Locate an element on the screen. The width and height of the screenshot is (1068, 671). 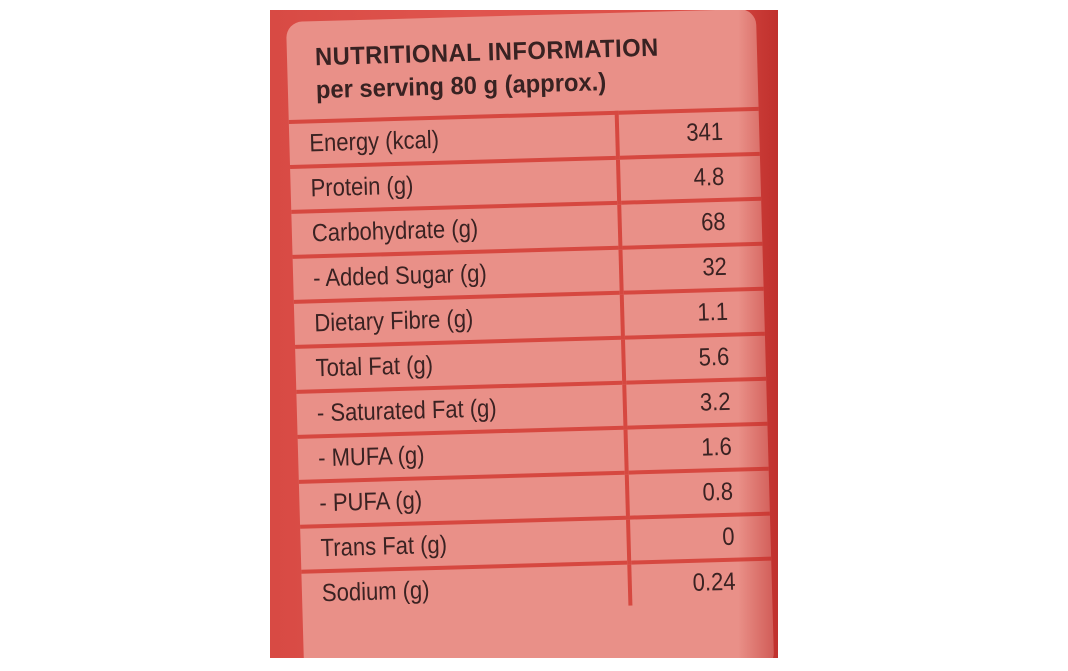
nutrient-value: 32 is located at coordinates (692, 268).